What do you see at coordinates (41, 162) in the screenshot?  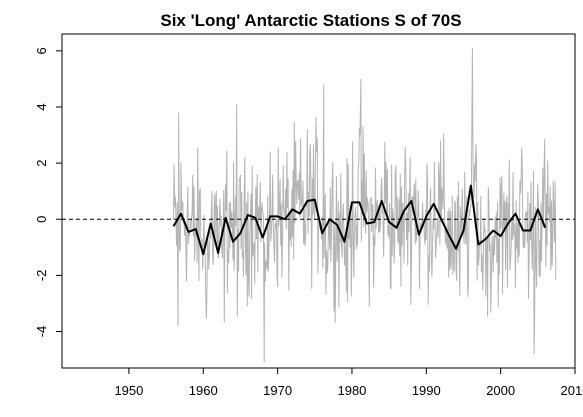 I see `y-tick-label: 2` at bounding box center [41, 162].